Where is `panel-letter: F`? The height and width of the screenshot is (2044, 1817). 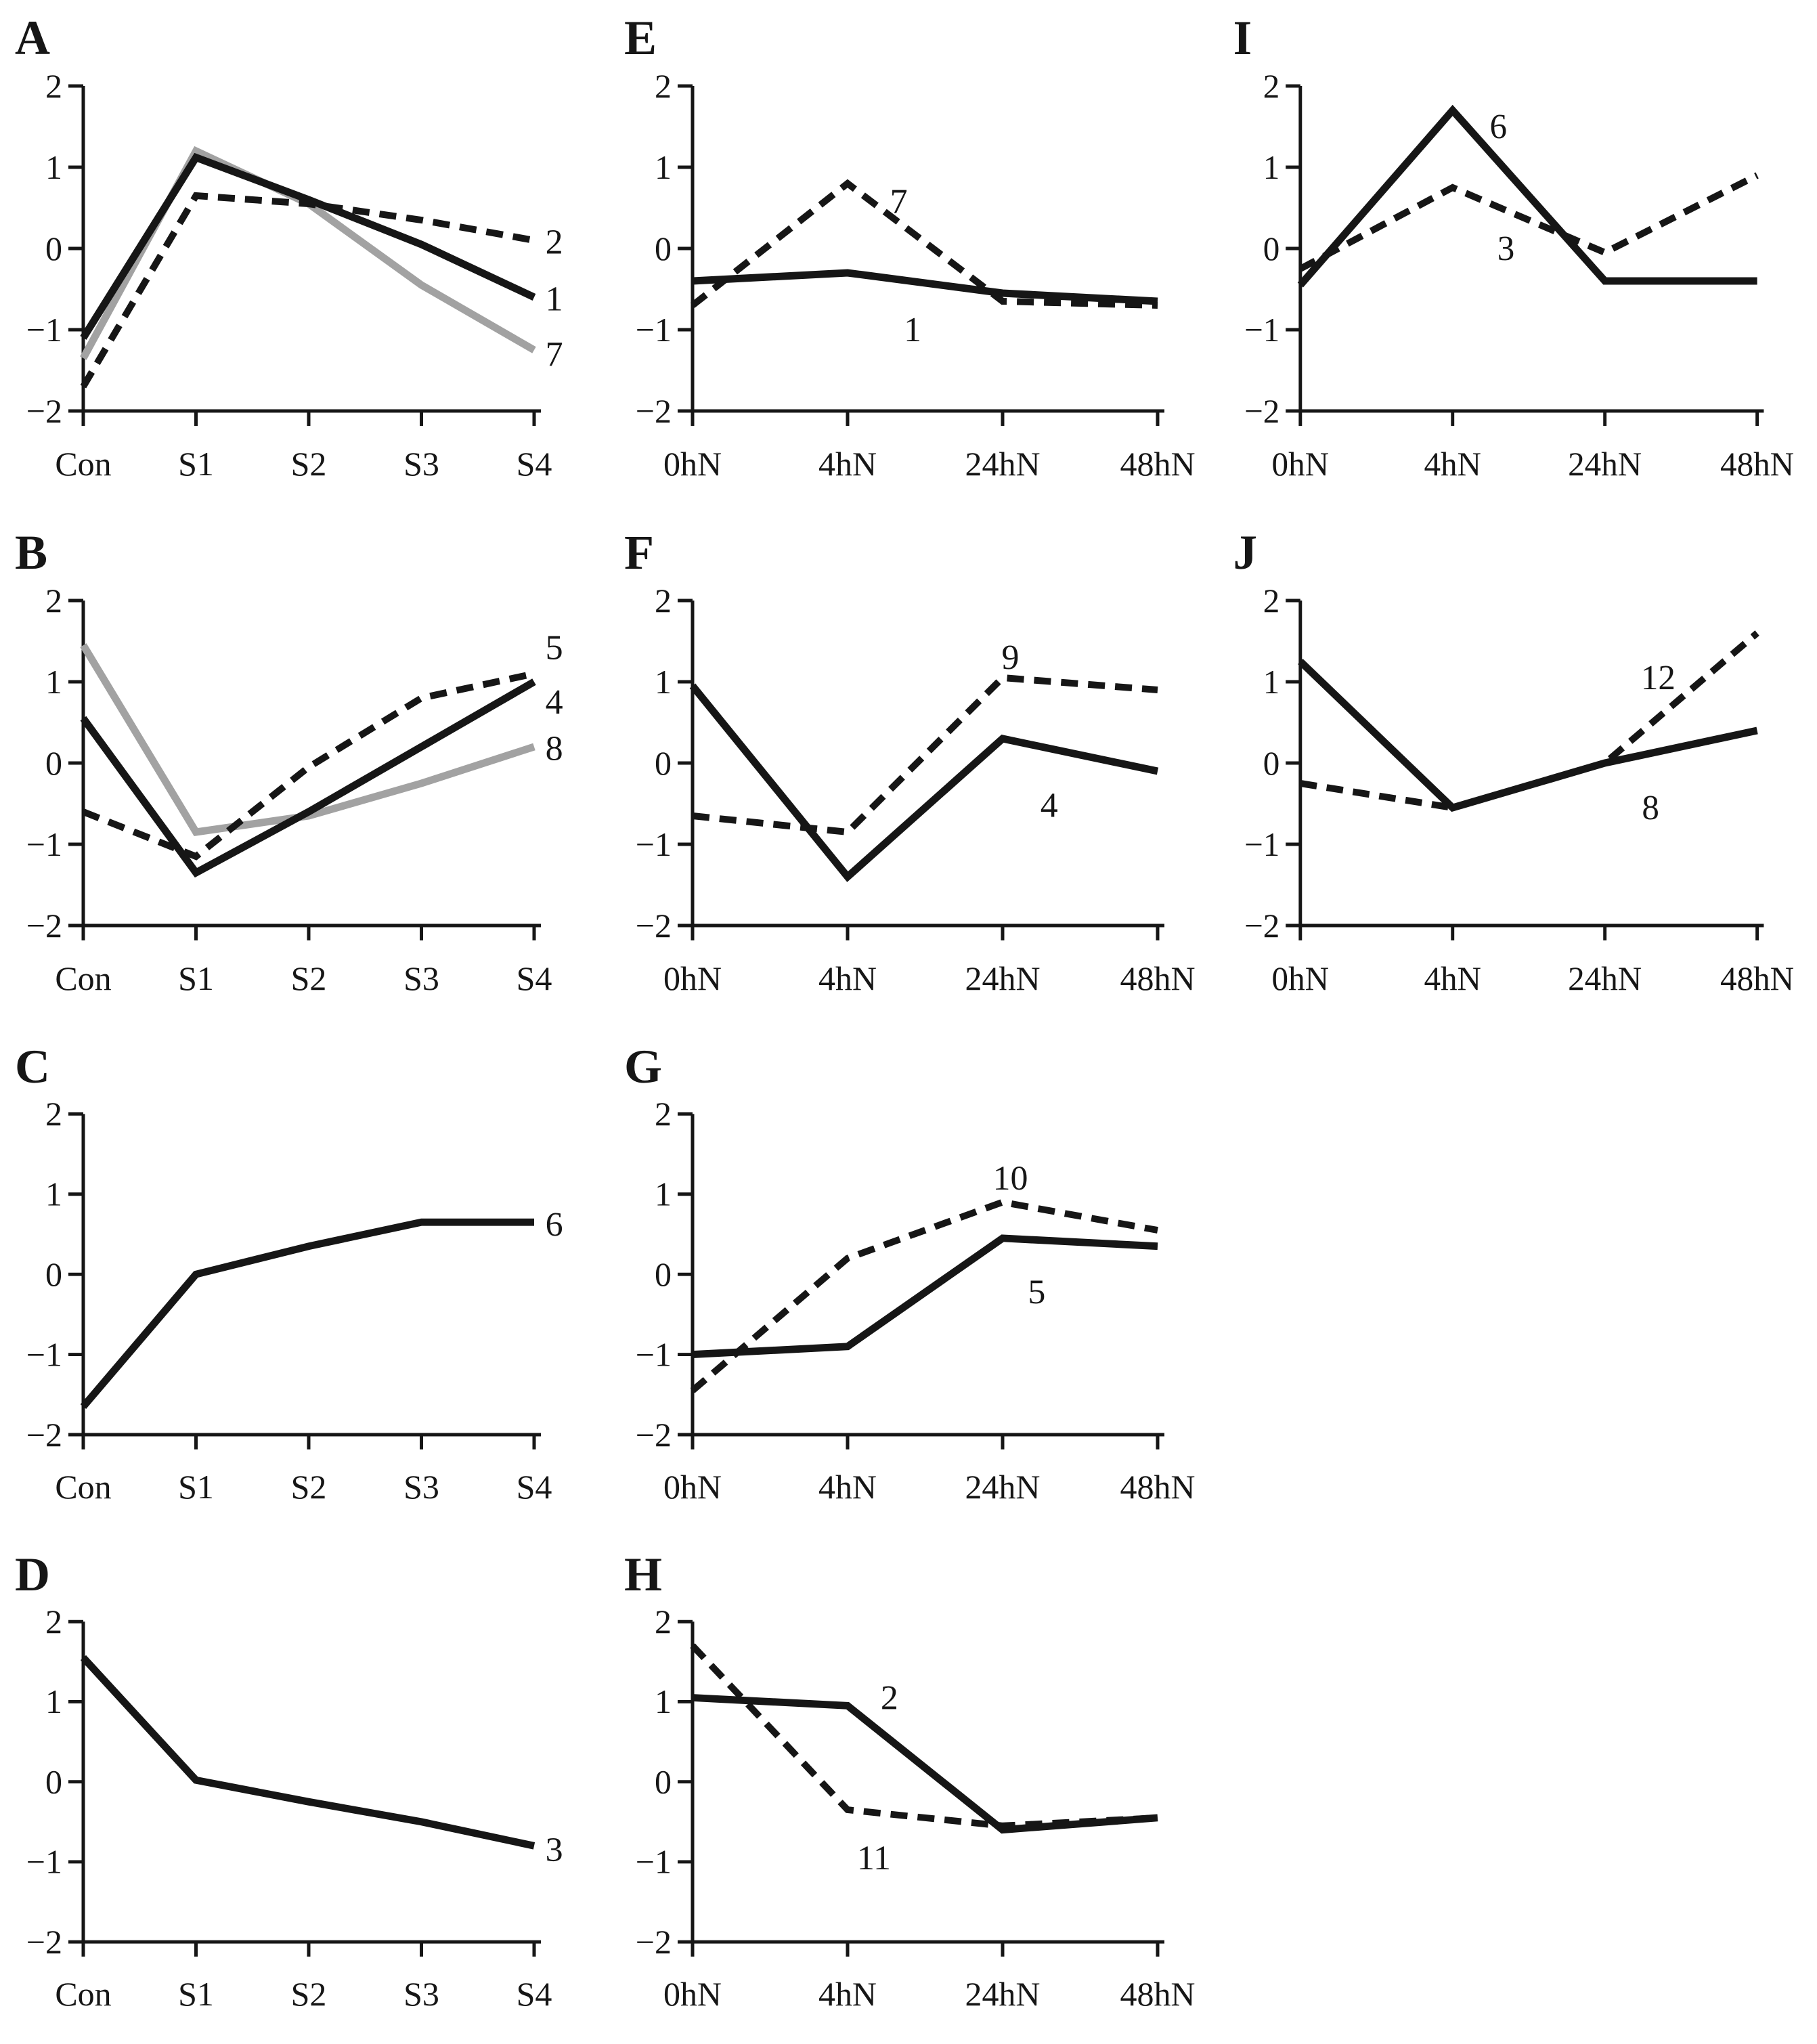 panel-letter: F is located at coordinates (639, 552).